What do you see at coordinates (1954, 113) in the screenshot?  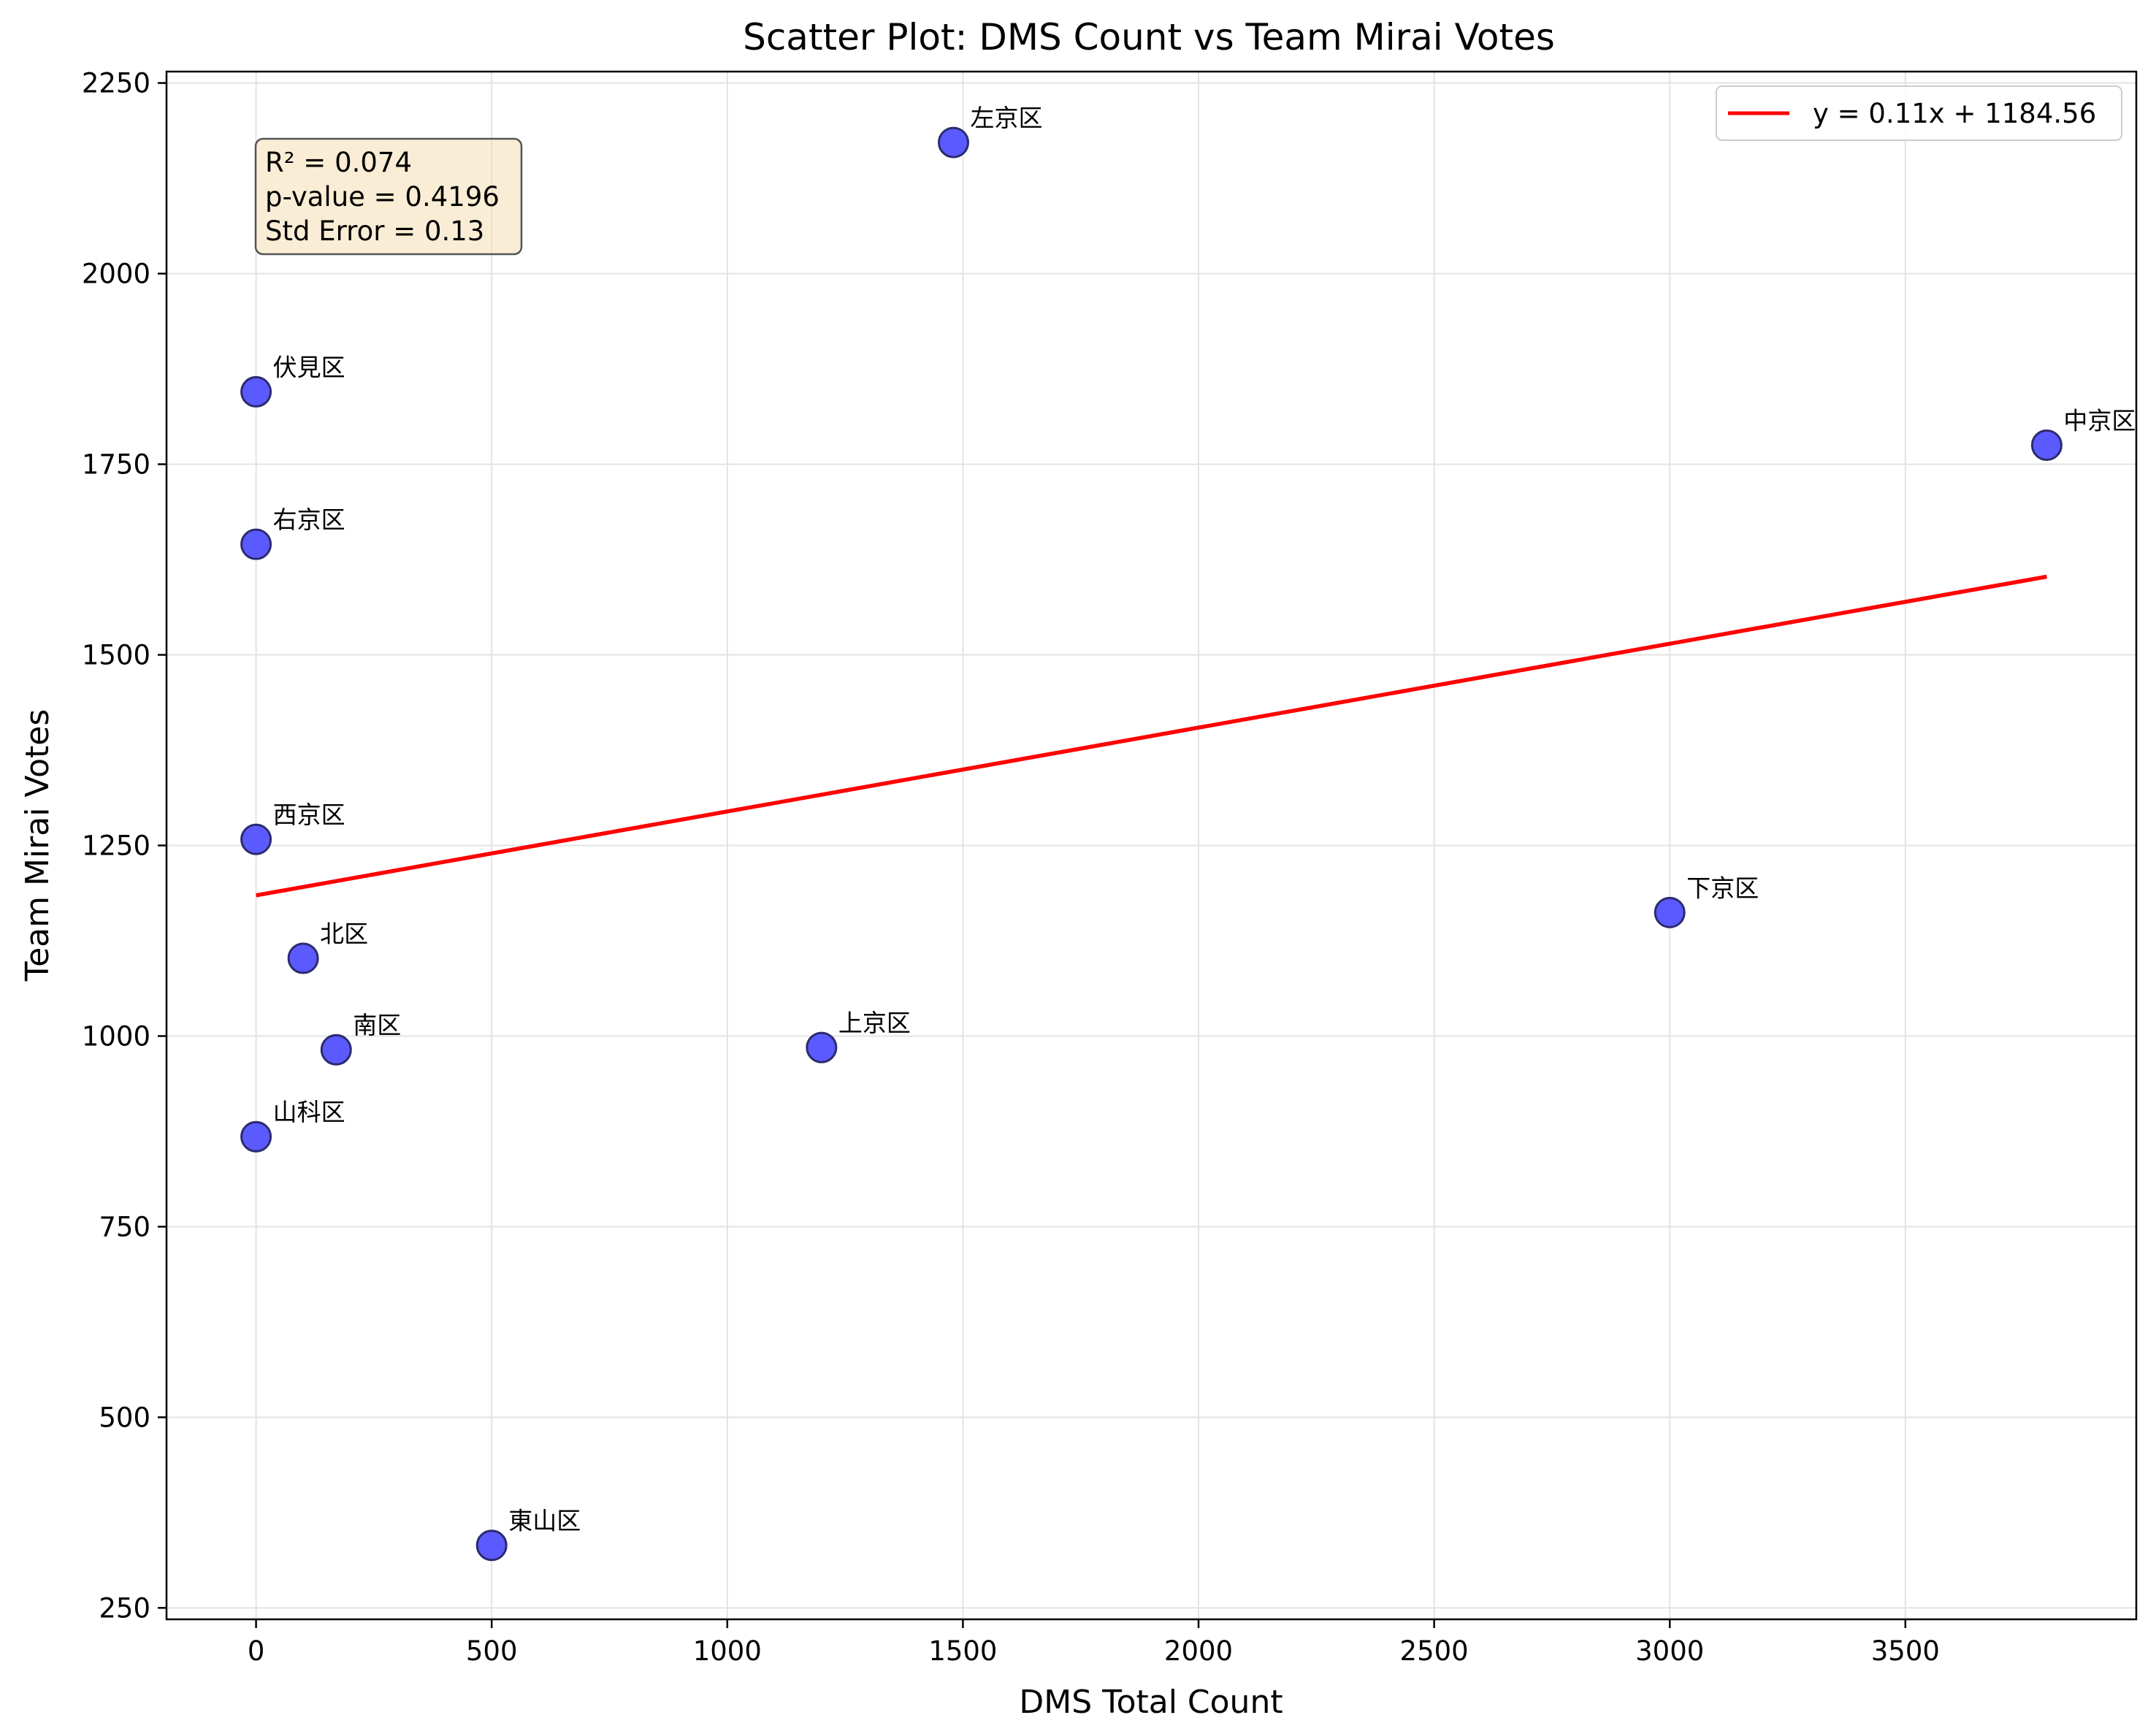 I see `legend-label: y = 0.11x + 1184.56` at bounding box center [1954, 113].